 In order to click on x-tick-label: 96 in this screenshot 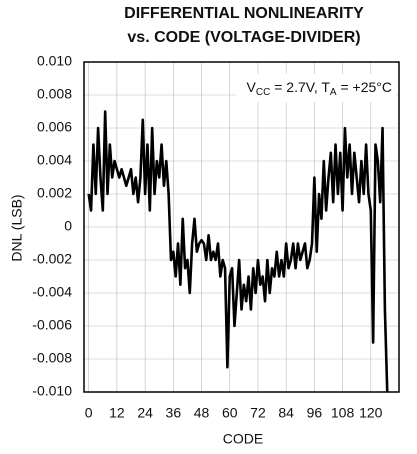, I will do `click(315, 413)`.